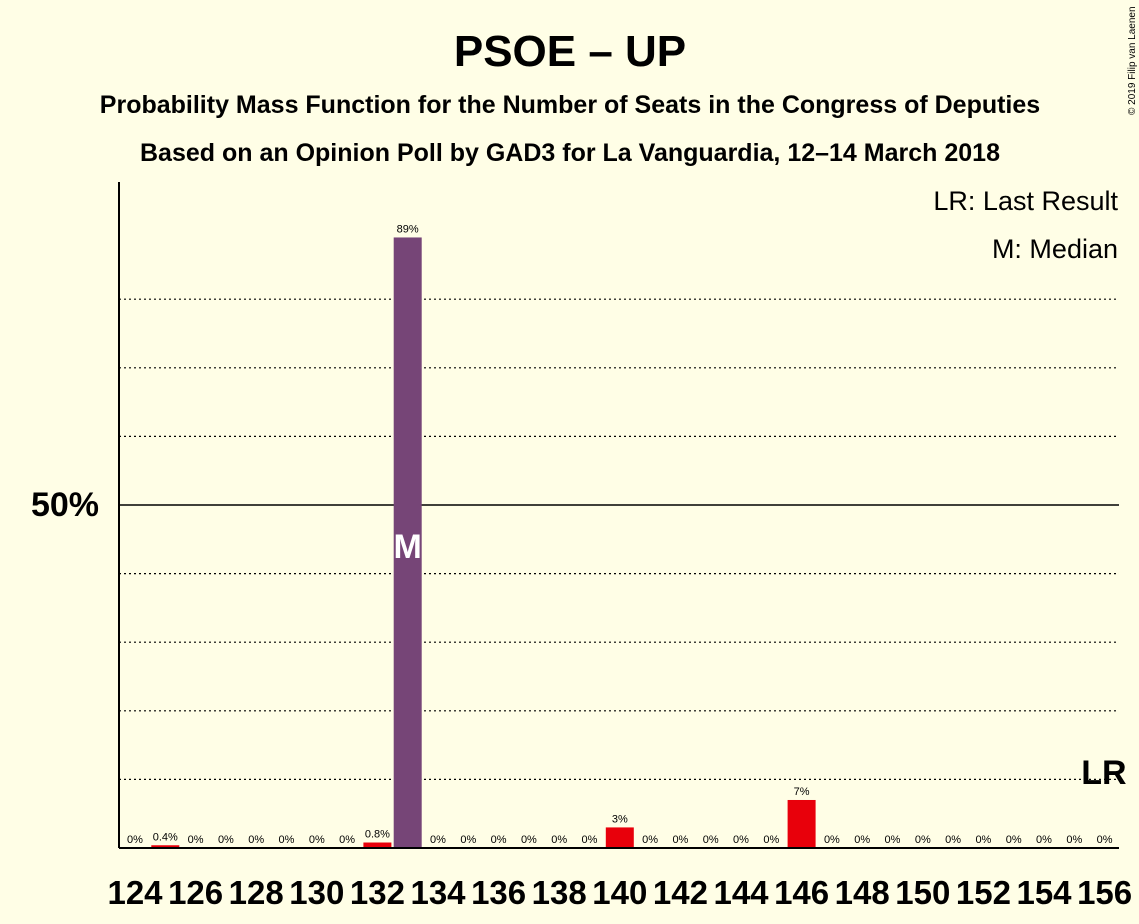 The height and width of the screenshot is (924, 1139). What do you see at coordinates (1025, 201) in the screenshot?
I see `legend-last-result: LR: Last Result` at bounding box center [1025, 201].